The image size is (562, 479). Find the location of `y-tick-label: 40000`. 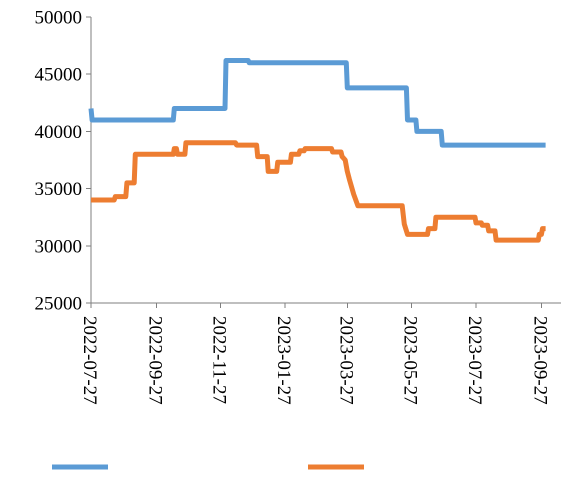

y-tick-label: 40000 is located at coordinates (59, 132).